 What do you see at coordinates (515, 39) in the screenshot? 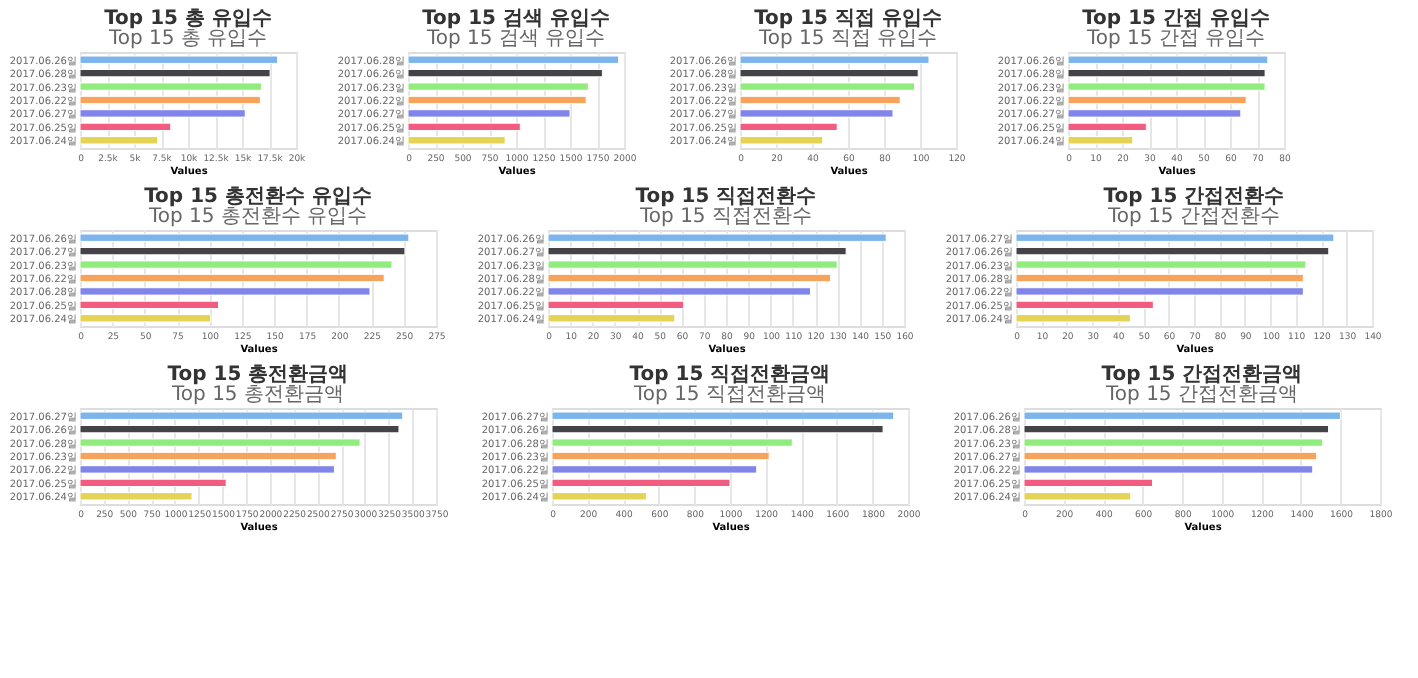
I see `chart-subtitle: Top 15 검색 유입수` at bounding box center [515, 39].